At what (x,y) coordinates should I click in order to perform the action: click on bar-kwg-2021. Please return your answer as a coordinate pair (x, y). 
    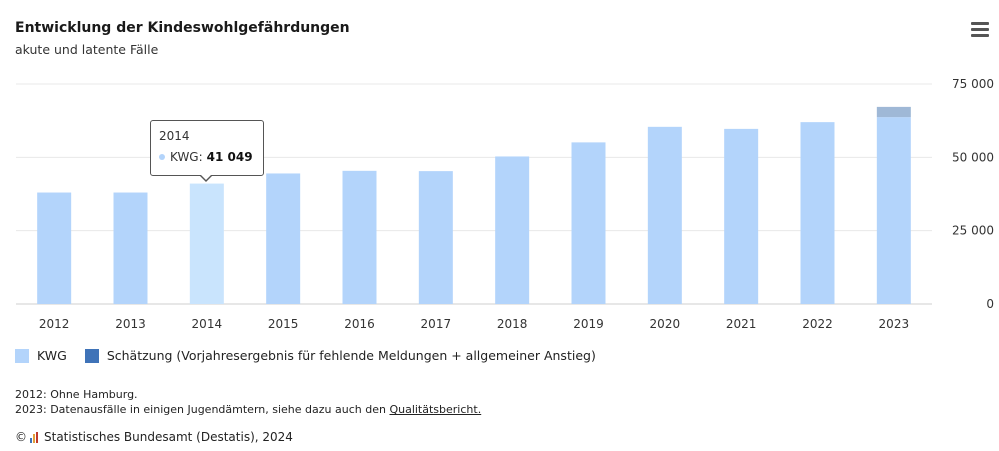
    Looking at the image, I should click on (741, 216).